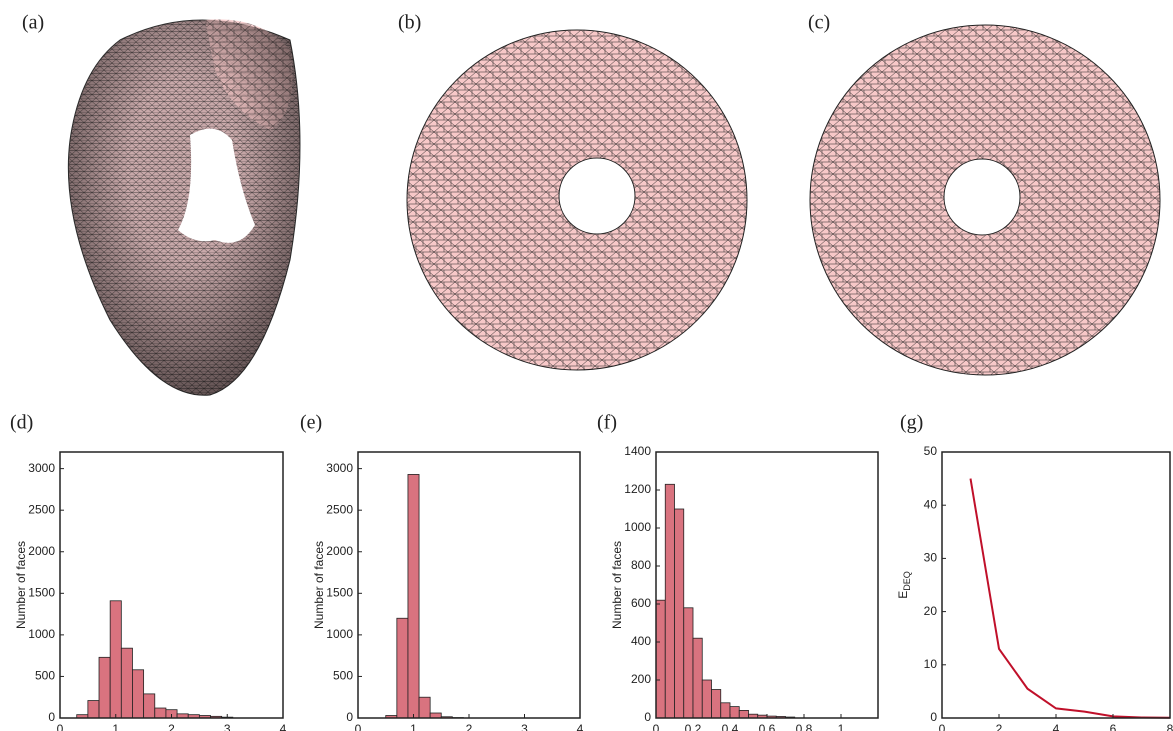 This screenshot has width=1173, height=731. What do you see at coordinates (911, 423) in the screenshot?
I see `panel-label: (g)` at bounding box center [911, 423].